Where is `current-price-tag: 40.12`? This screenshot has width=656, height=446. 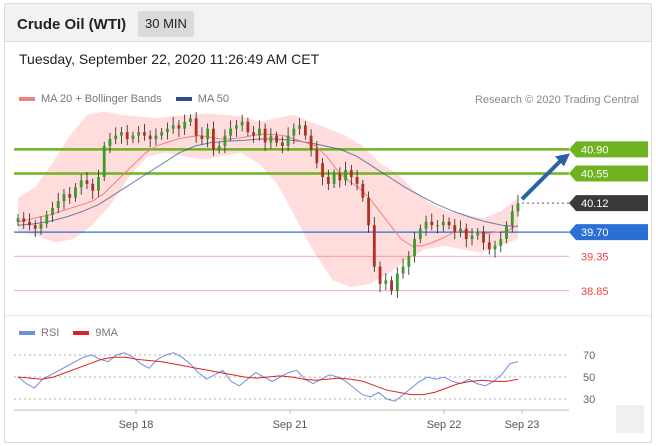 current-price-tag: 40.12 is located at coordinates (608, 203).